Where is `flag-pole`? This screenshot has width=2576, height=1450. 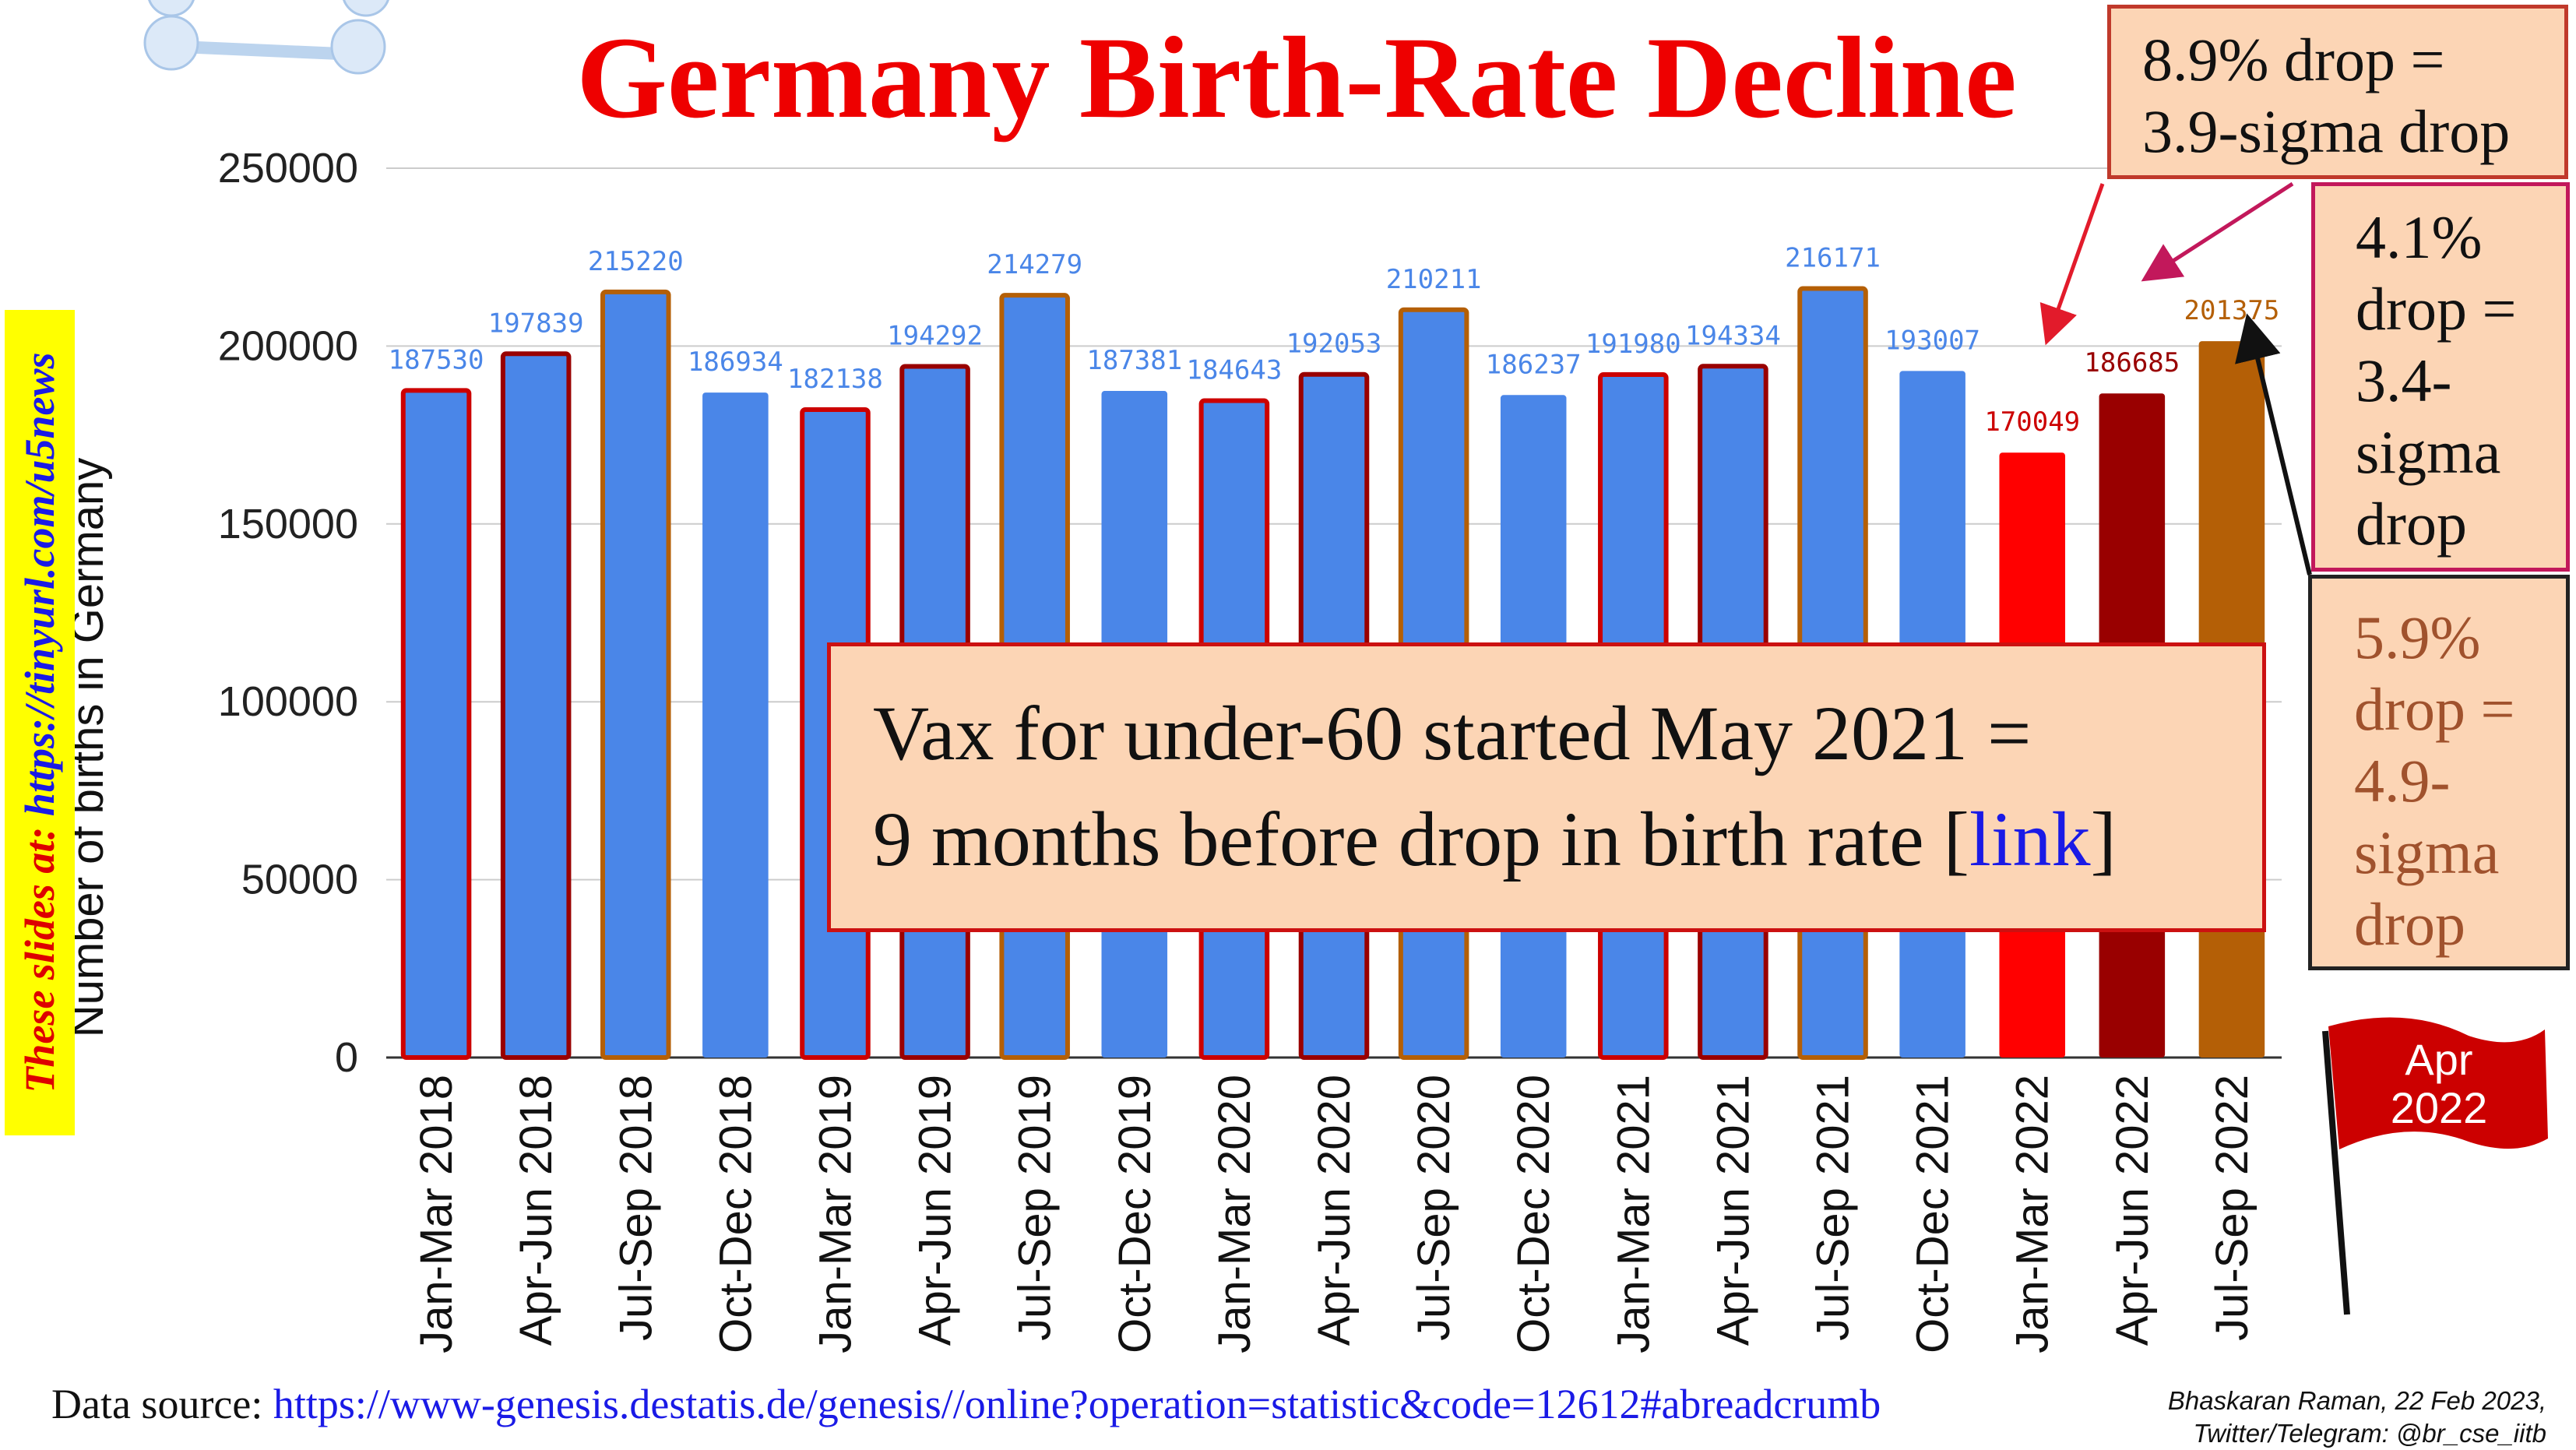 flag-pole is located at coordinates (2336, 1172).